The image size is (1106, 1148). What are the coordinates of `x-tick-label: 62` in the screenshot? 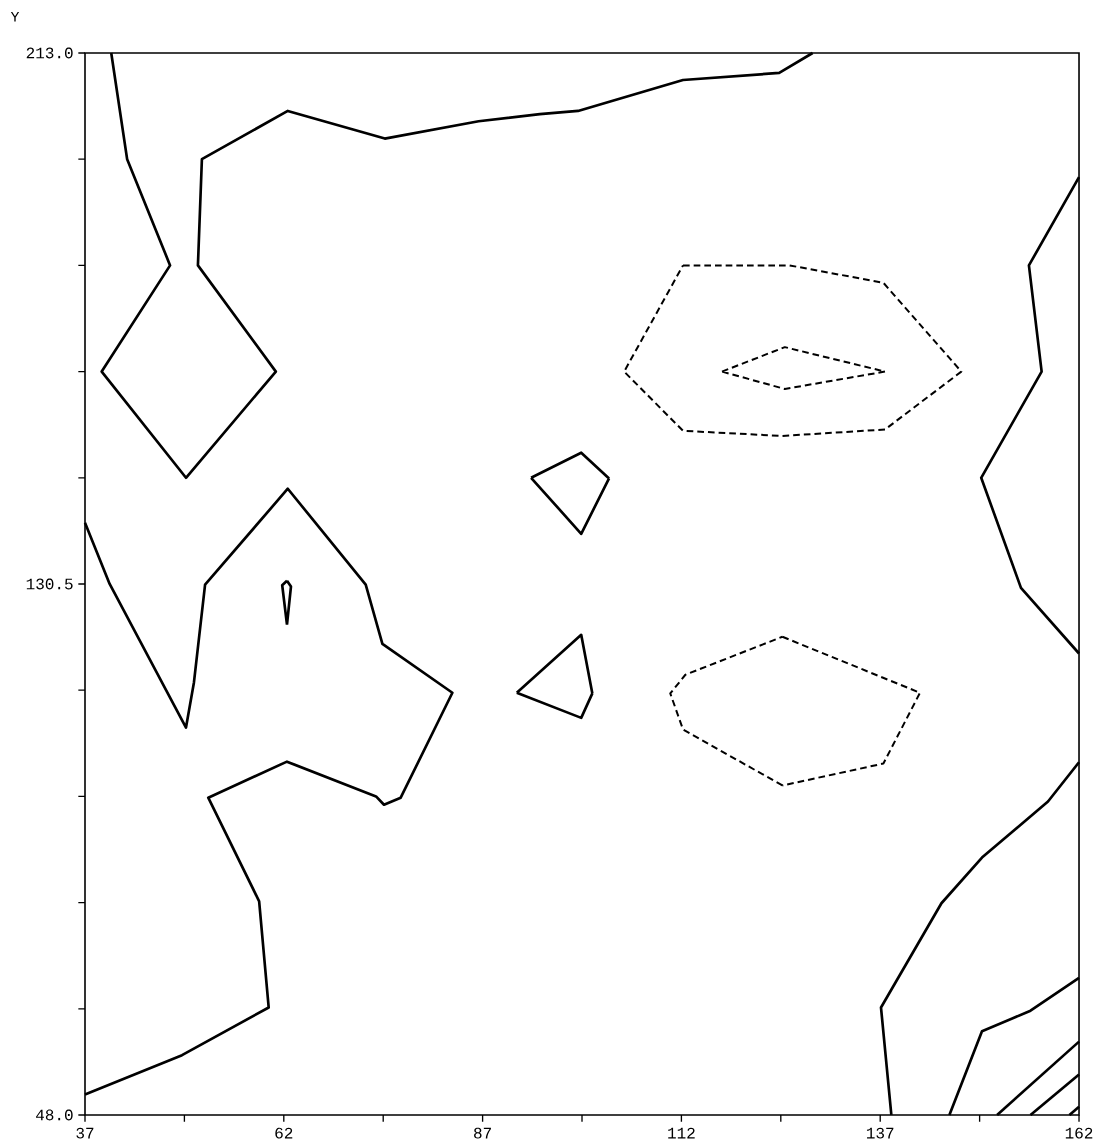 It's located at (284, 1133).